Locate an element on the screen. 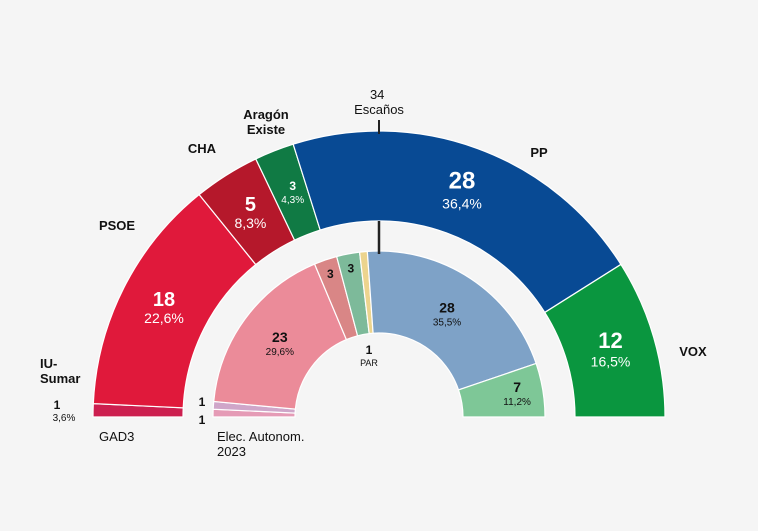 This screenshot has width=758, height=531. party-name-pp: PP is located at coordinates (539, 152).